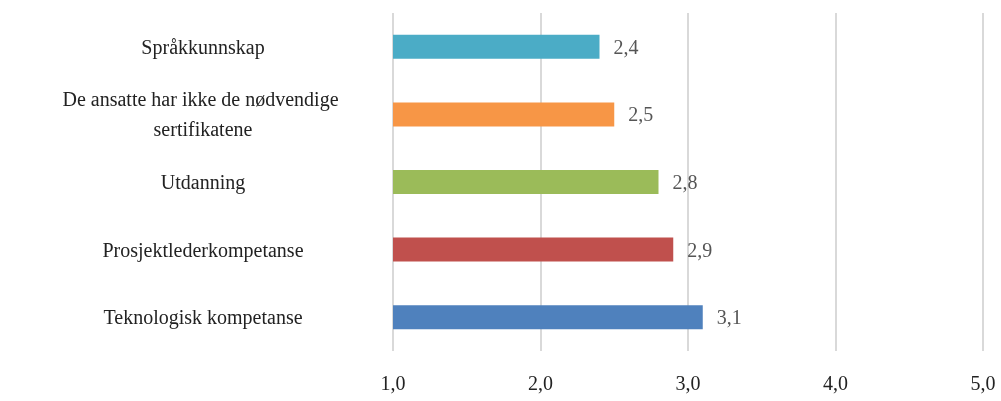  Describe the element at coordinates (203, 250) in the screenshot. I see `y-tick-label: Prosjektlederkompetanse` at that location.